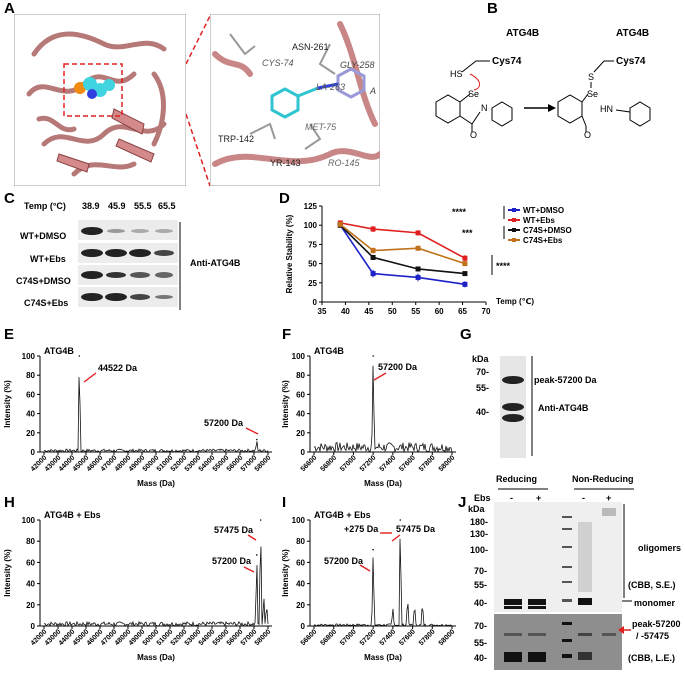 This screenshot has width=685, height=674. What do you see at coordinates (256, 555) in the screenshot?
I see `peak-point` at bounding box center [256, 555].